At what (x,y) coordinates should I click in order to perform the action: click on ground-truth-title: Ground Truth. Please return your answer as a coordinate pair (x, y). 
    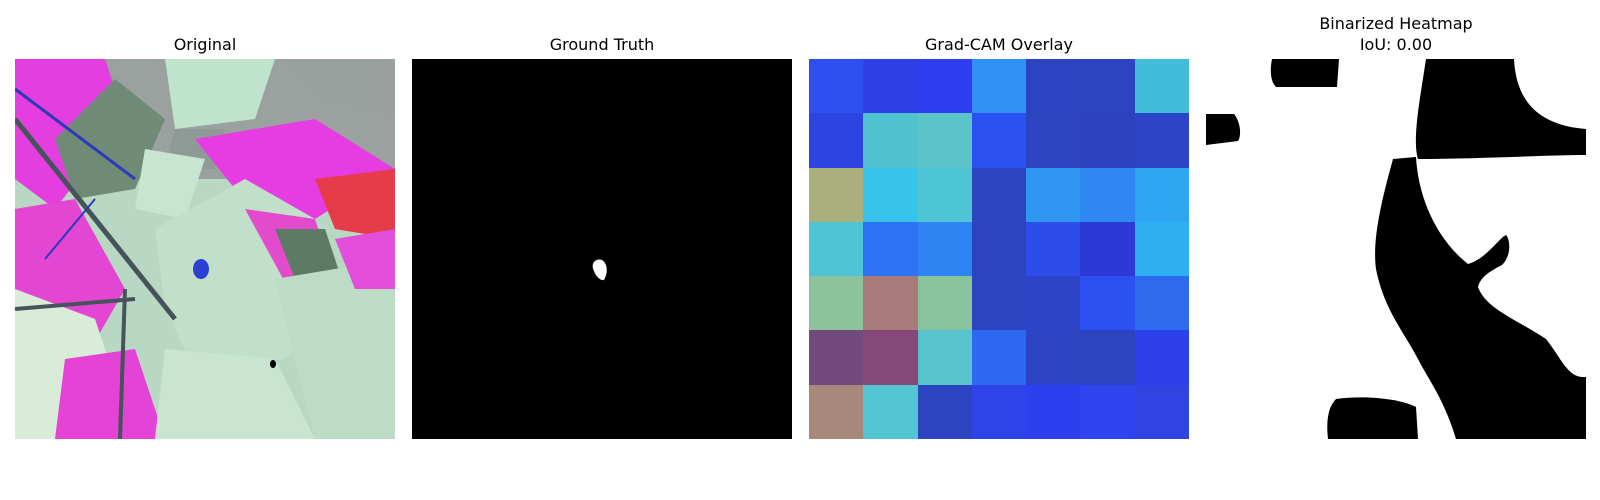
    Looking at the image, I should click on (602, 44).